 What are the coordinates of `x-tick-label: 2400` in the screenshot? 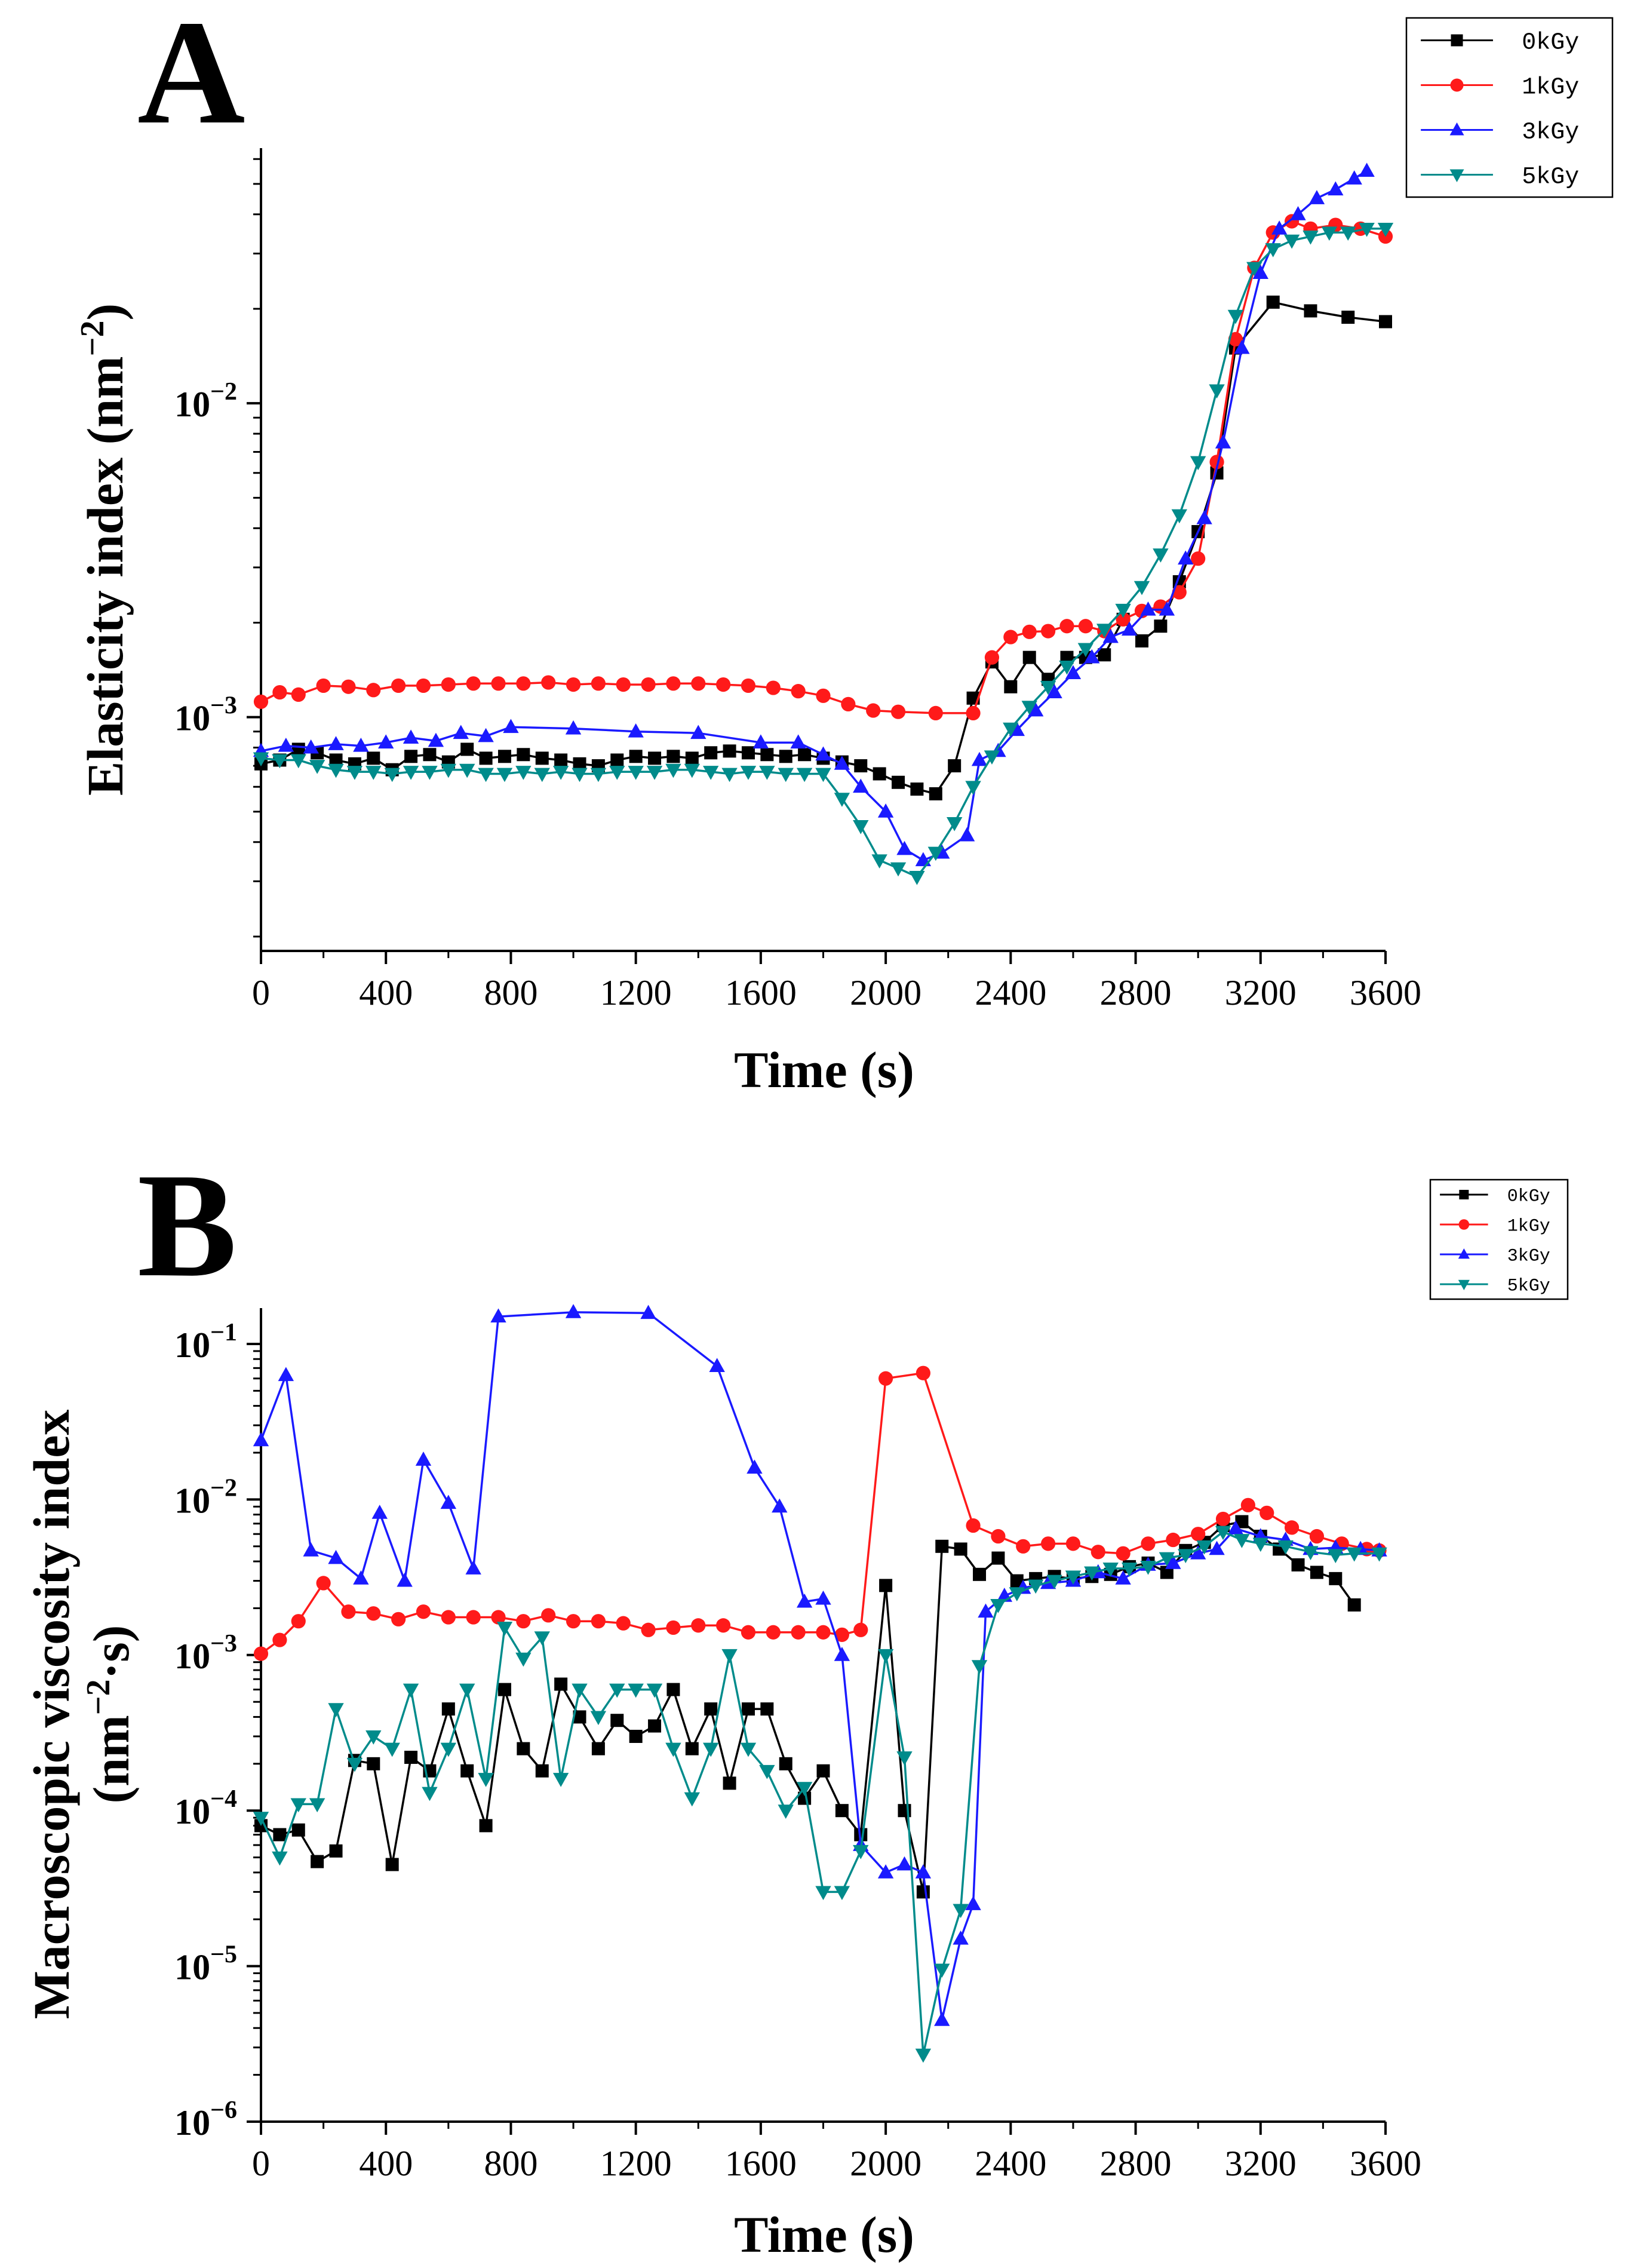 It's located at (1010, 2163).